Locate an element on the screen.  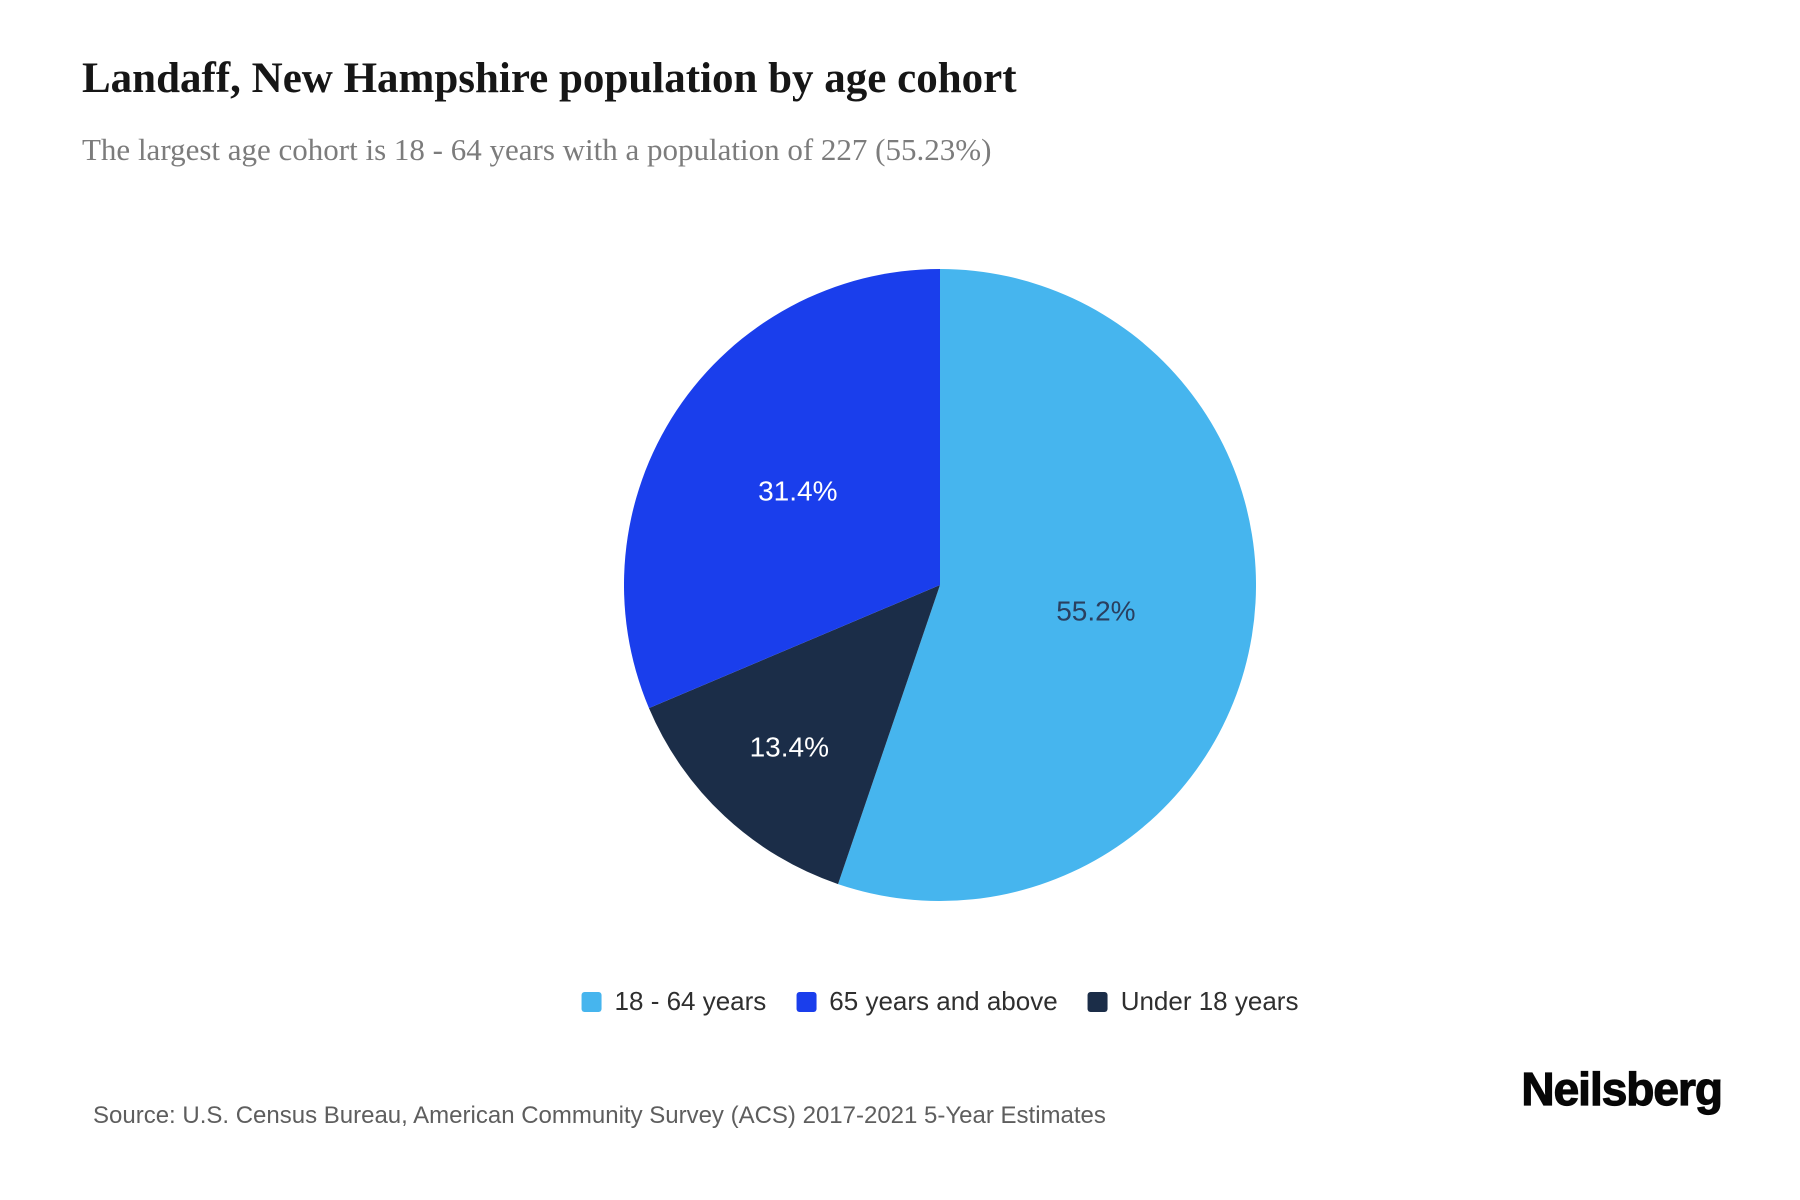
pie-slice-65-years-and-above is located at coordinates (782, 489).